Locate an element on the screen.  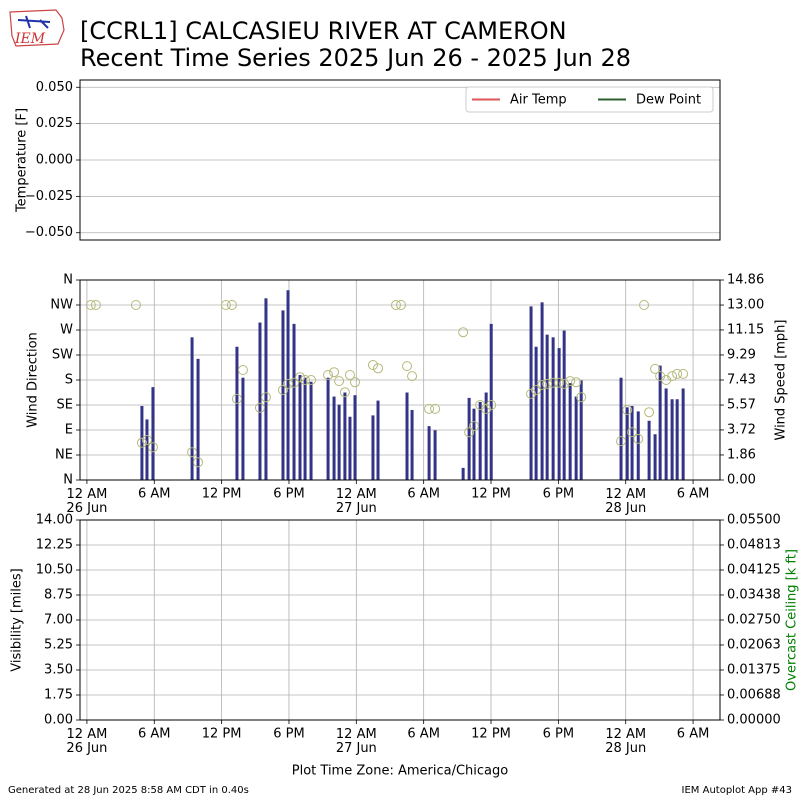
footer-right: IEM Autoplot App #43 is located at coordinates (737, 790).